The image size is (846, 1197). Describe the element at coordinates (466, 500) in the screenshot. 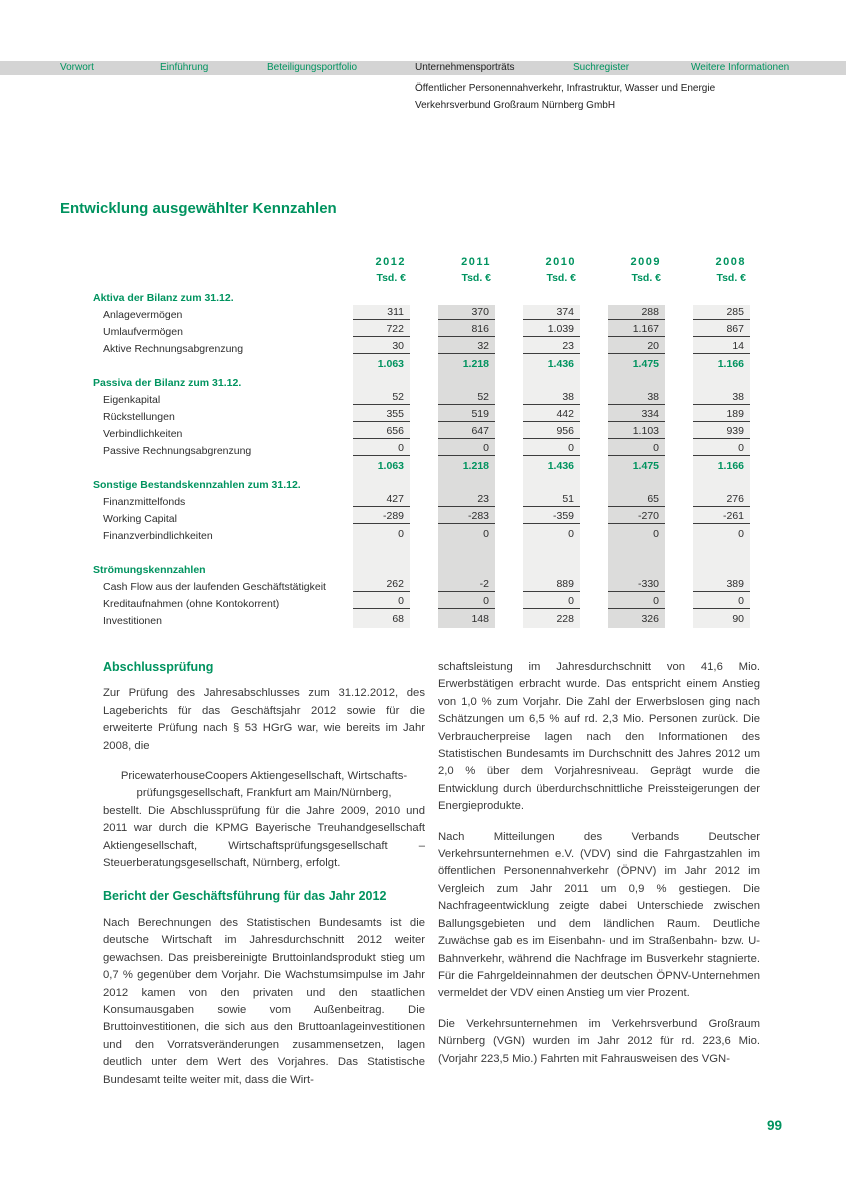

I see `value-cell: 23` at that location.